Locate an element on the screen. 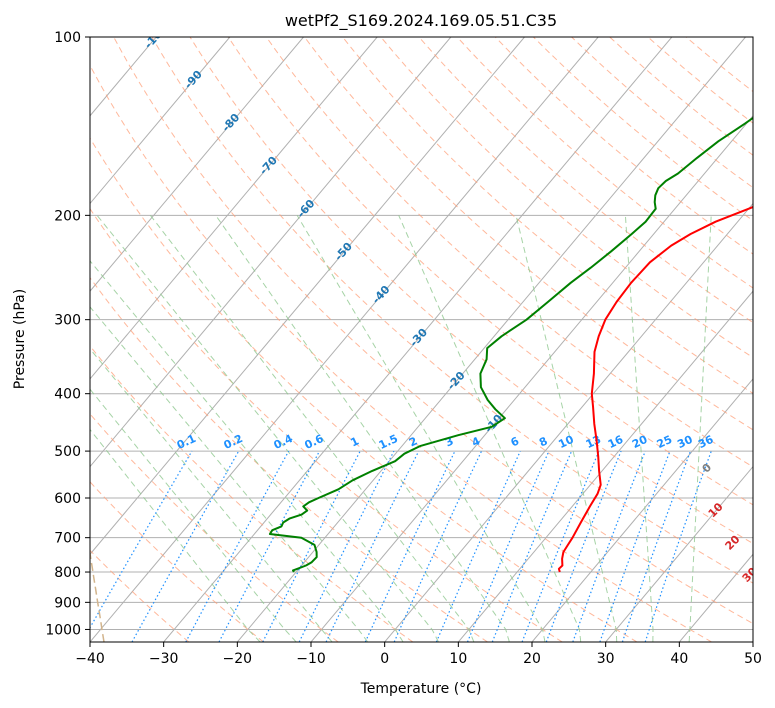  y-tick-label: 800 is located at coordinates (67, 573).